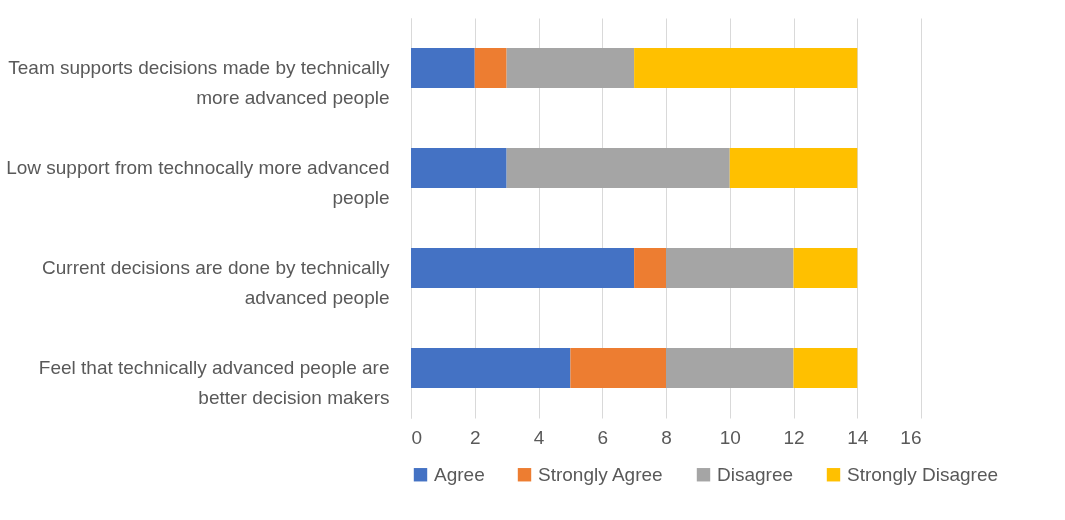  I want to click on x-tick-label: 12, so click(794, 437).